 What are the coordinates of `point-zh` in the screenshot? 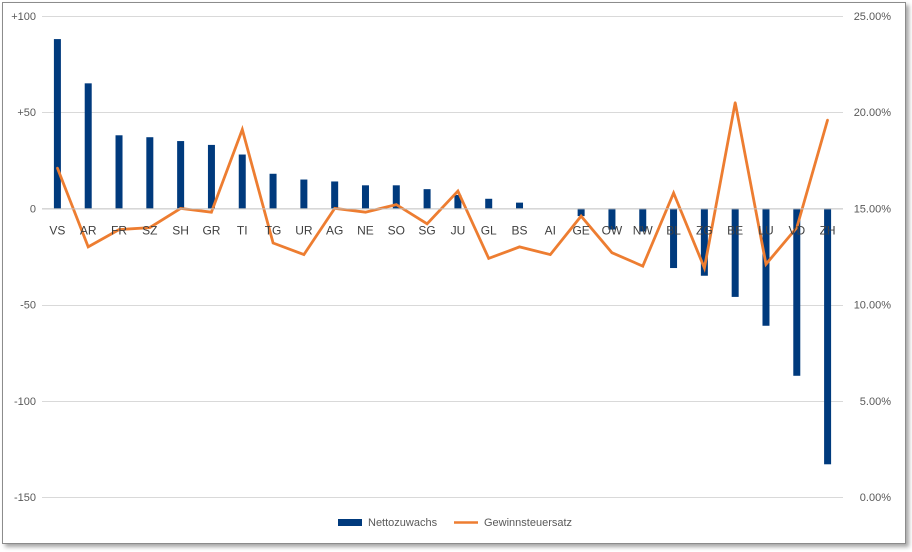 It's located at (827, 120).